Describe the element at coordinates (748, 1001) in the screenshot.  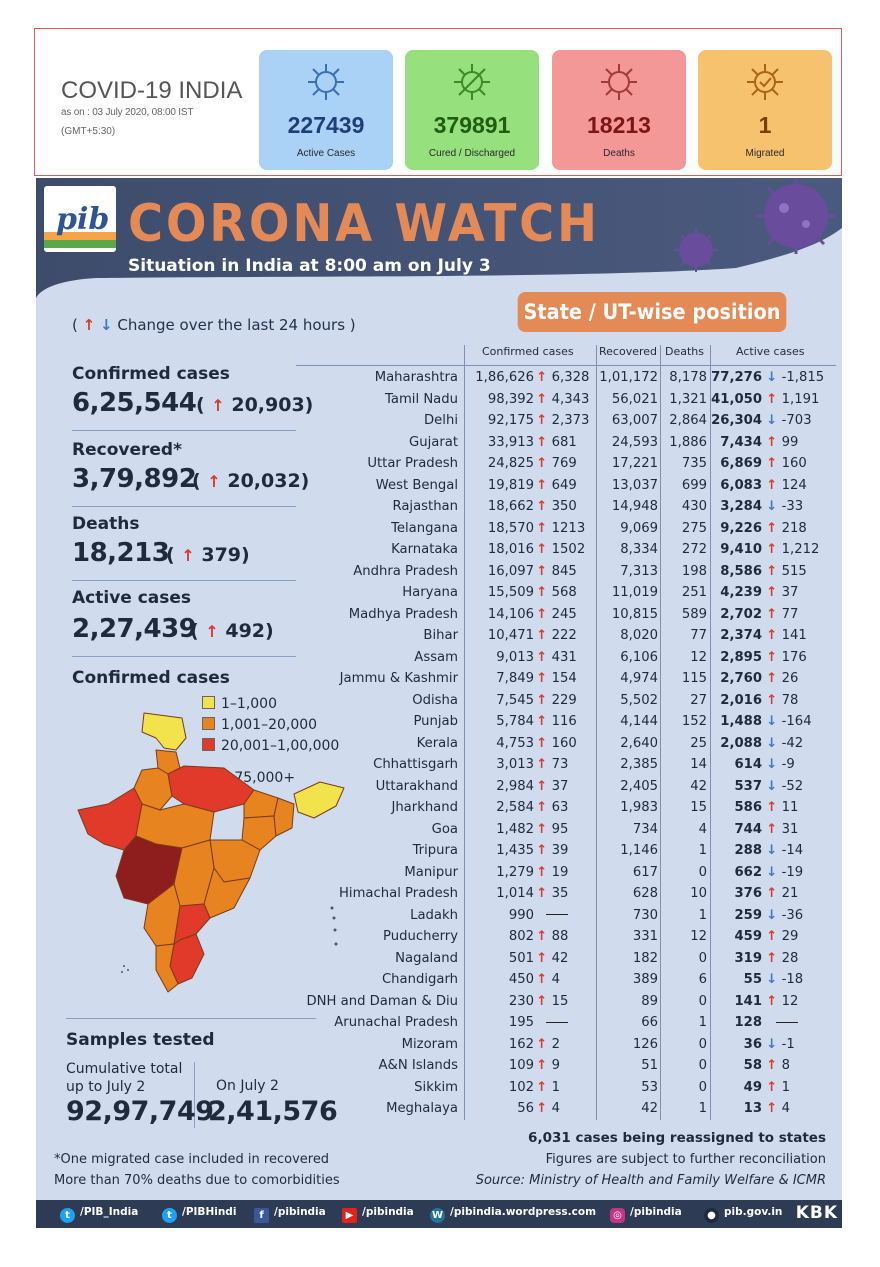
I see `active-cell: 141` at that location.